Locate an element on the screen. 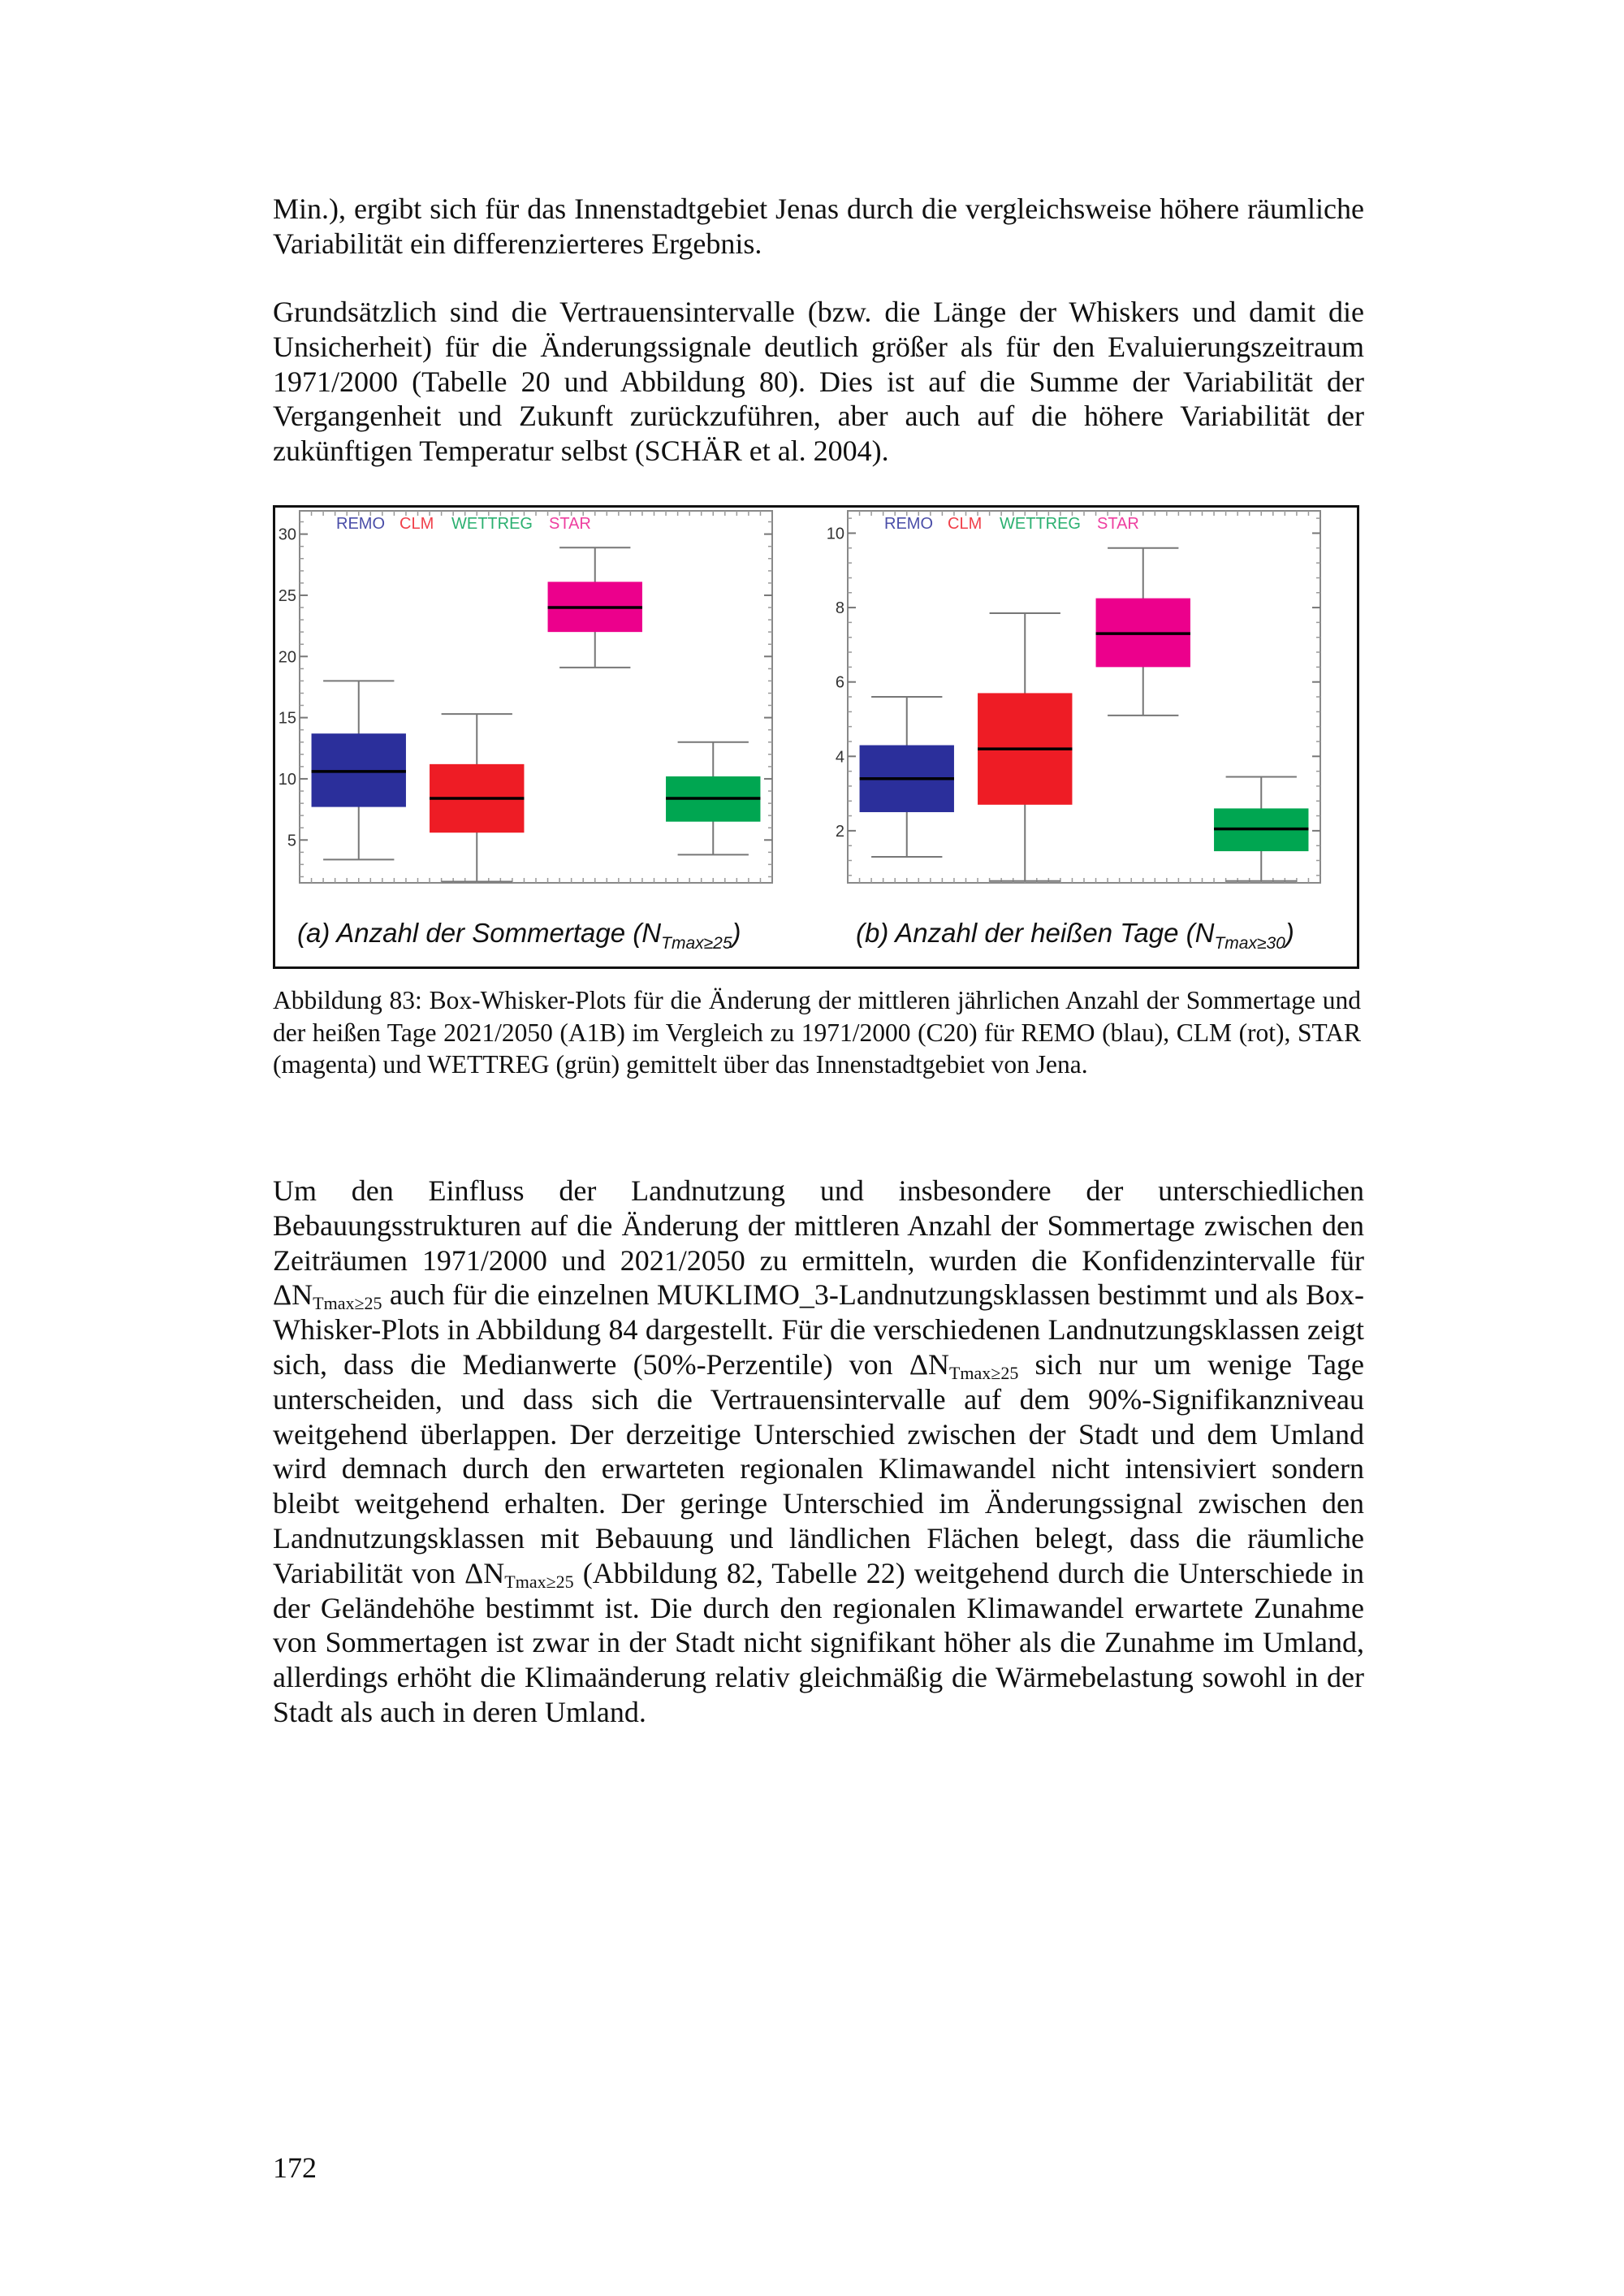 This screenshot has width=1624, height=2296. y-tick-label: 25 is located at coordinates (288, 596).